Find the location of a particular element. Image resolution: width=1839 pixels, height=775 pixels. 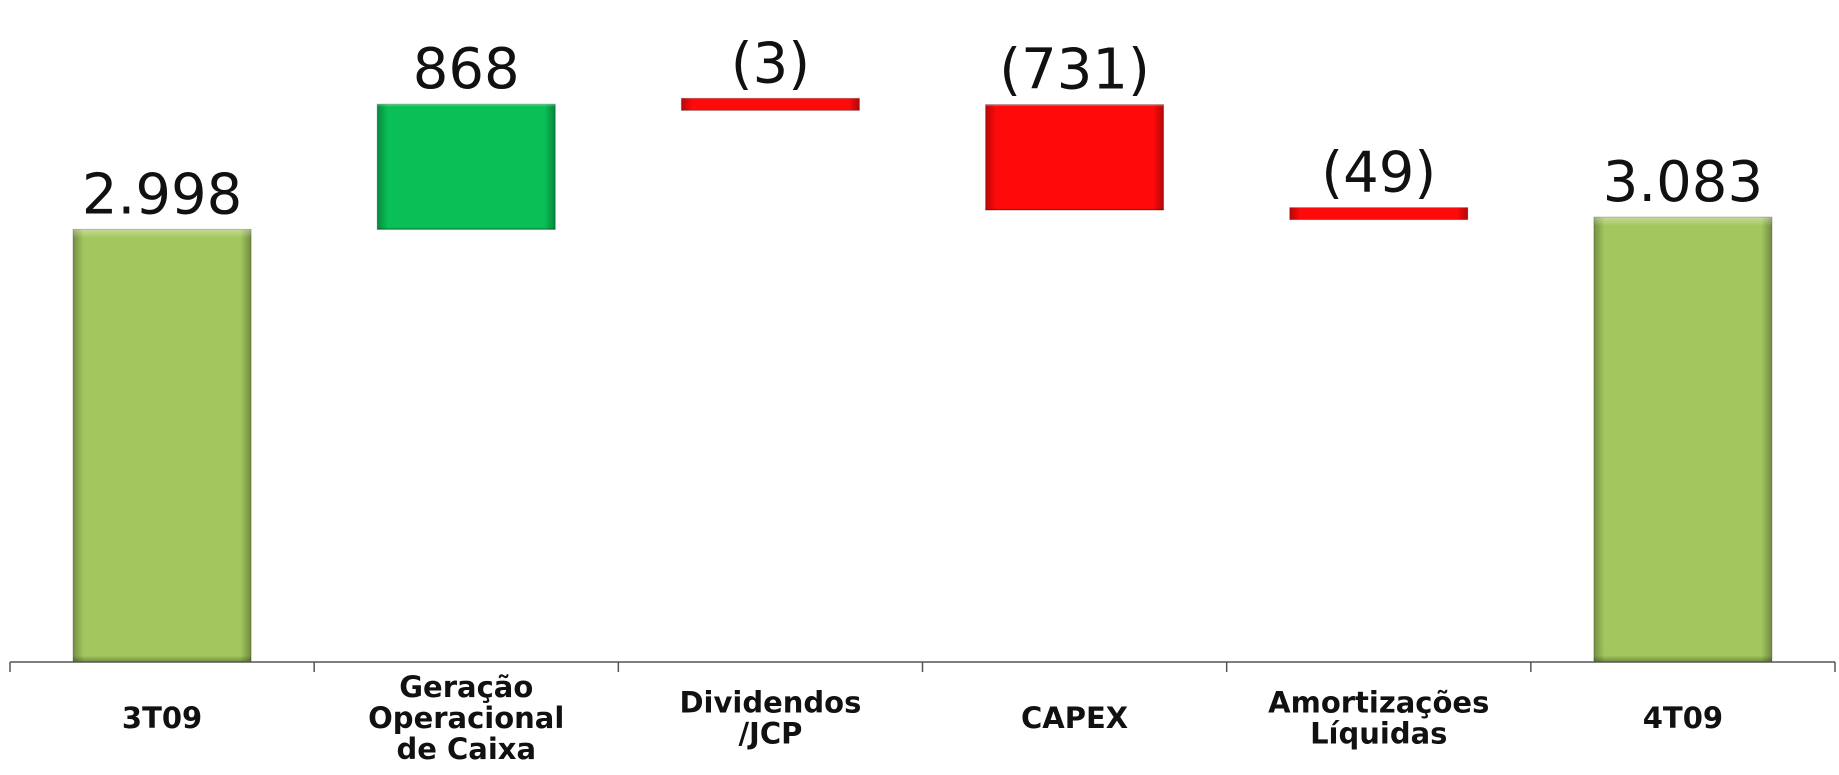

category-label-line: Dividendos is located at coordinates (770, 703).